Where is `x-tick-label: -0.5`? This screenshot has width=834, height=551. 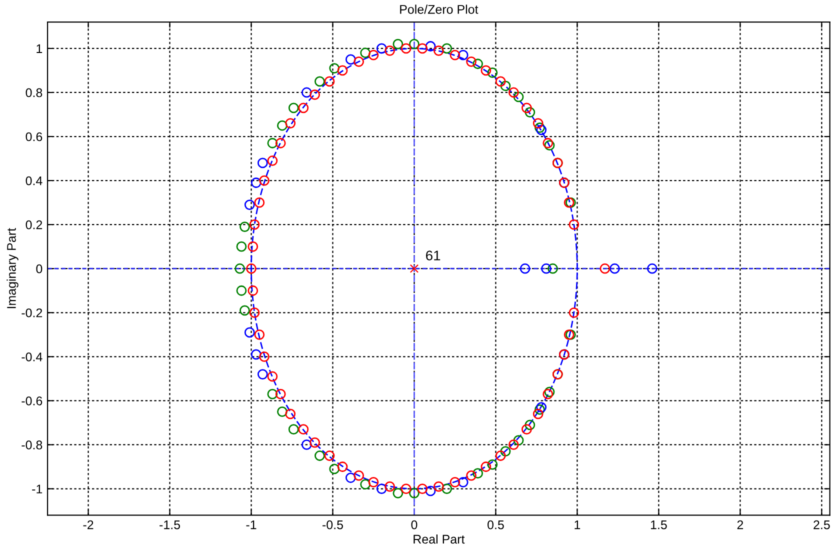 x-tick-label: -0.5 is located at coordinates (332, 525).